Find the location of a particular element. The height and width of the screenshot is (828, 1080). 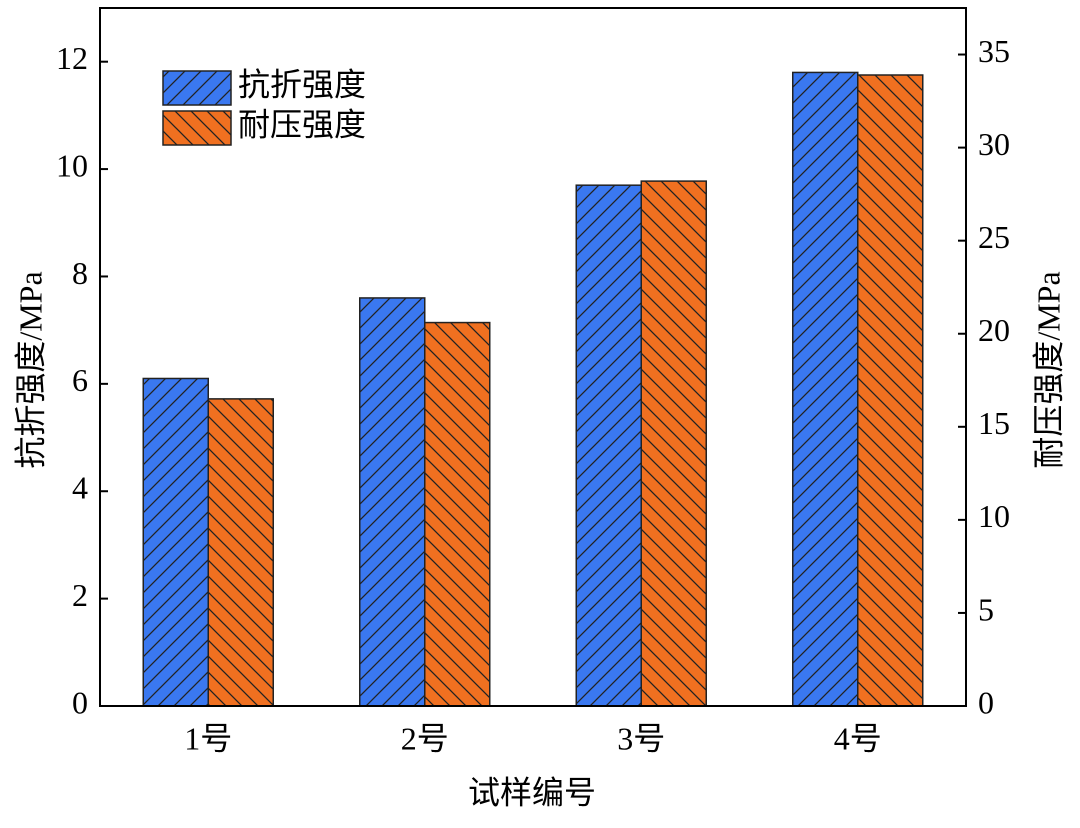

y-tick-label: 10 is located at coordinates (72, 165).